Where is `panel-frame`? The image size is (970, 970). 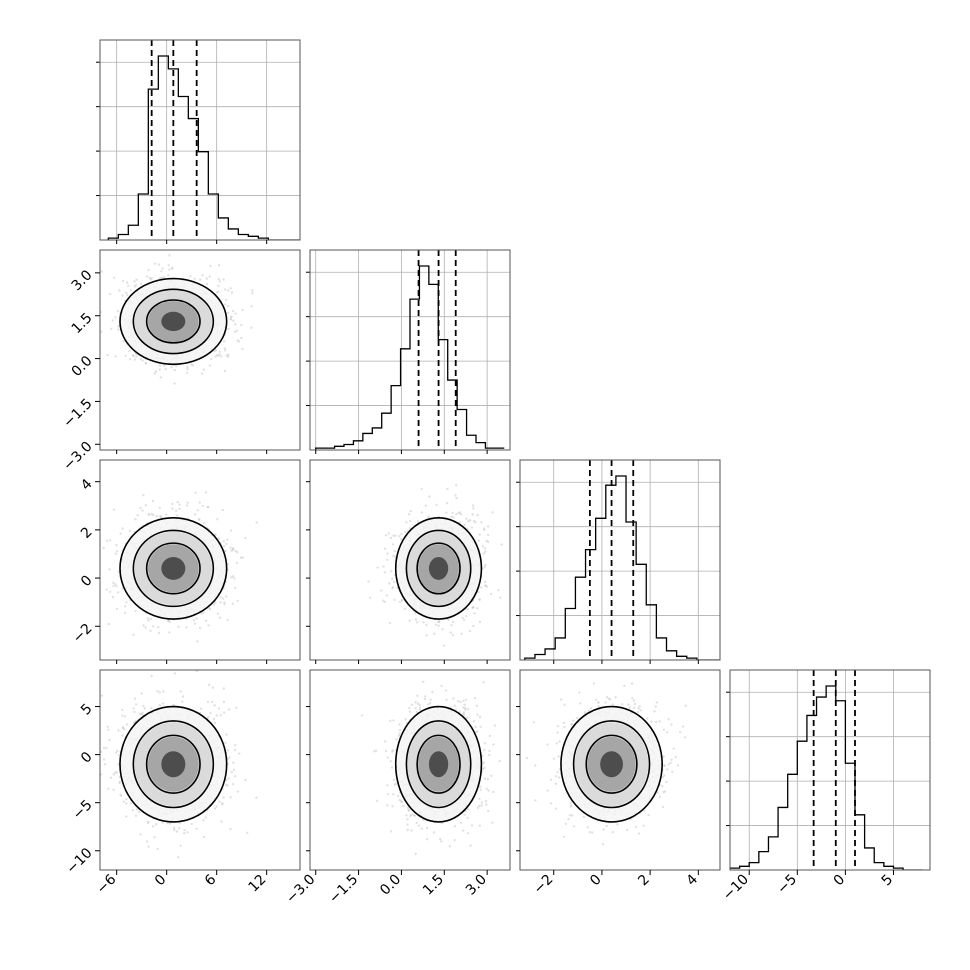 panel-frame is located at coordinates (200, 560).